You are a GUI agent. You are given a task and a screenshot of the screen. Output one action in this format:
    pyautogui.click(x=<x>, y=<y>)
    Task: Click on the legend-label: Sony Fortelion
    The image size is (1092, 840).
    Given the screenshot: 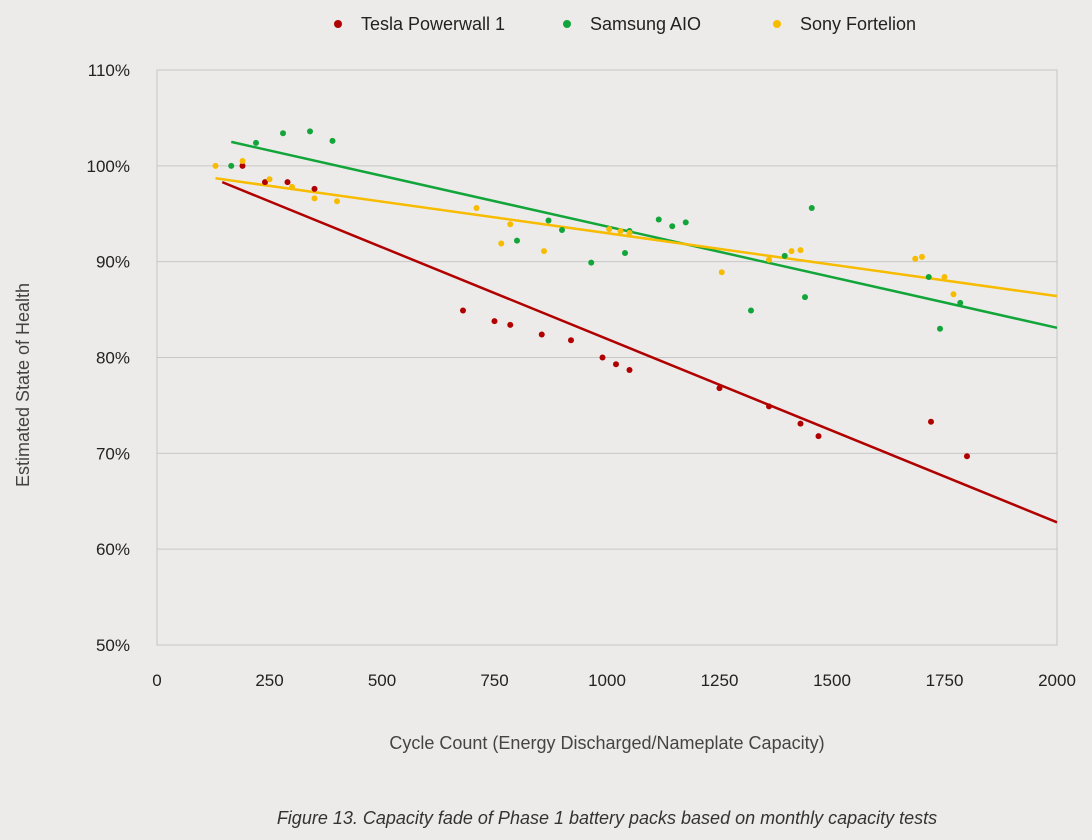 What is the action you would take?
    pyautogui.click(x=858, y=24)
    